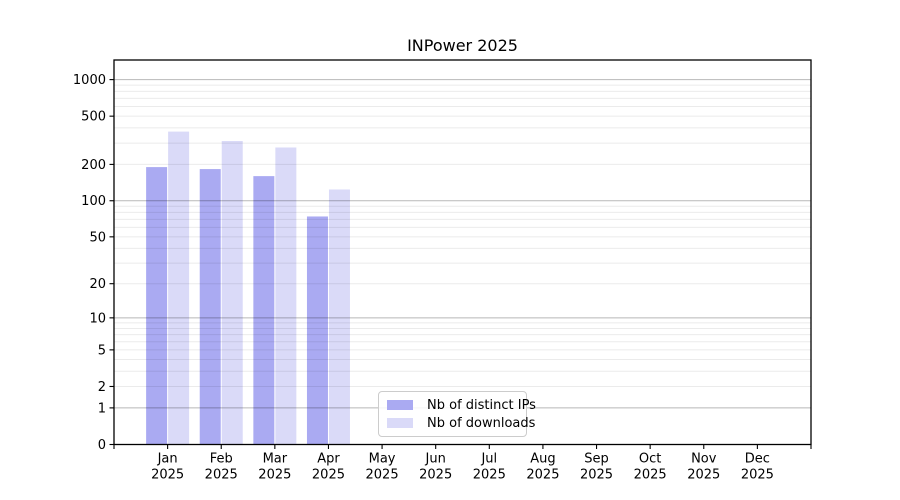 This screenshot has height=500, width=900. What do you see at coordinates (102, 387) in the screenshot?
I see `y-tick-label: 2` at bounding box center [102, 387].